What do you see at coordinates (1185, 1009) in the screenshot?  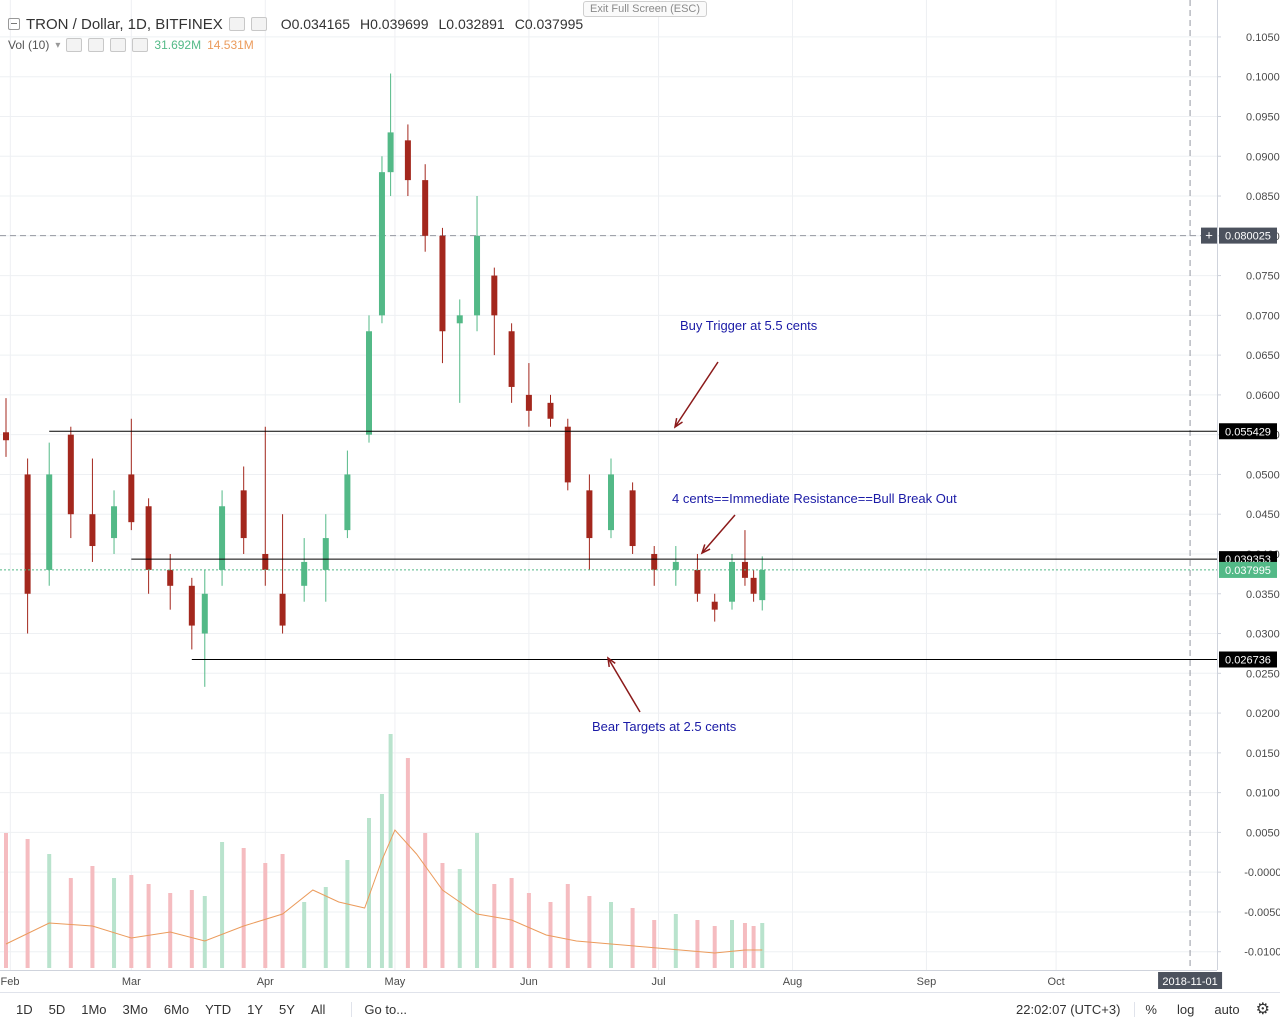 I see `log-toggle: log` at bounding box center [1185, 1009].